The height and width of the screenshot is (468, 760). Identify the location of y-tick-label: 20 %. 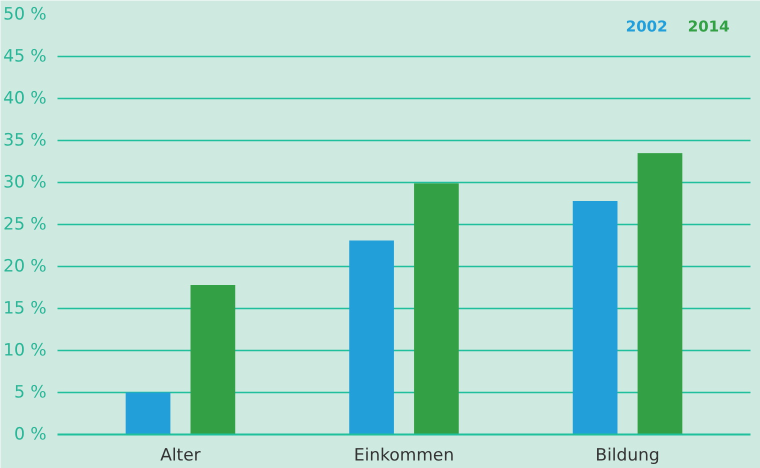
(25, 266).